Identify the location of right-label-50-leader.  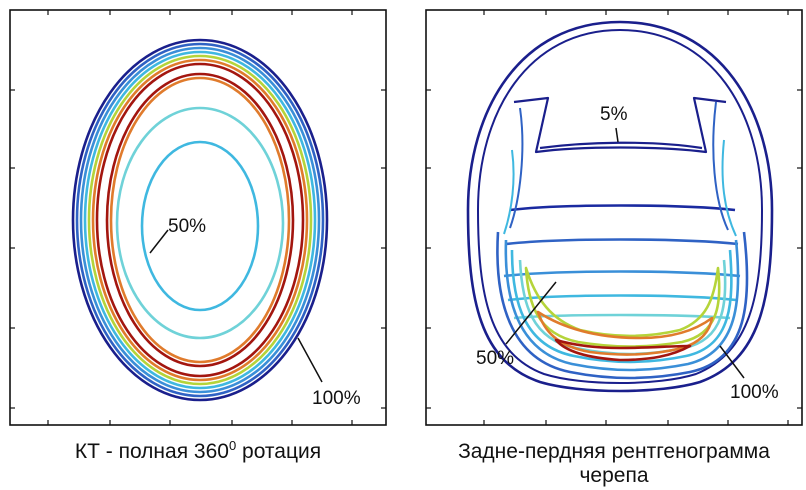
(531, 313).